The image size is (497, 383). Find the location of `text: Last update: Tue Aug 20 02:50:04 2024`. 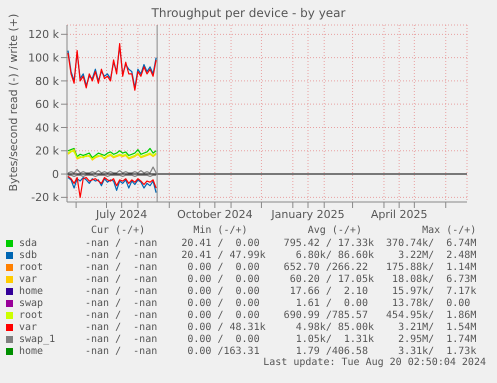

text: Last update: Tue Aug 20 02:50:04 2024 is located at coordinates (374, 363).